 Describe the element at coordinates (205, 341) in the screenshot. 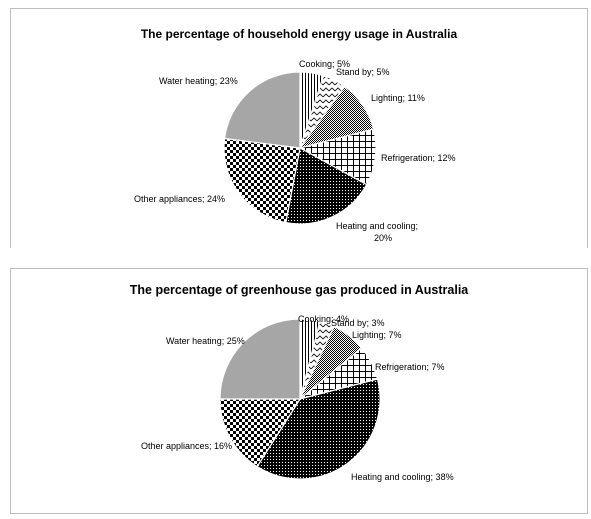

I see `slice-label-7: Water heating; 25%` at that location.